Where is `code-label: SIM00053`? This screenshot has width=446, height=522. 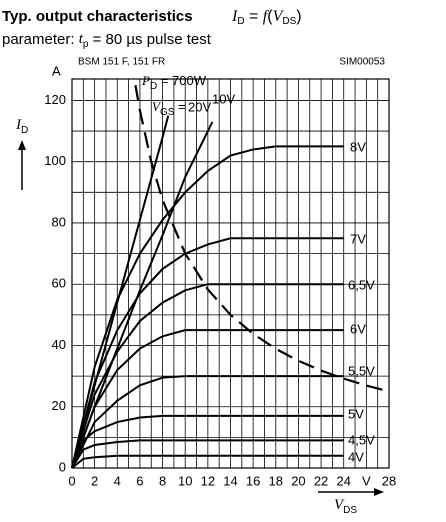 code-label: SIM00053 is located at coordinates (362, 62).